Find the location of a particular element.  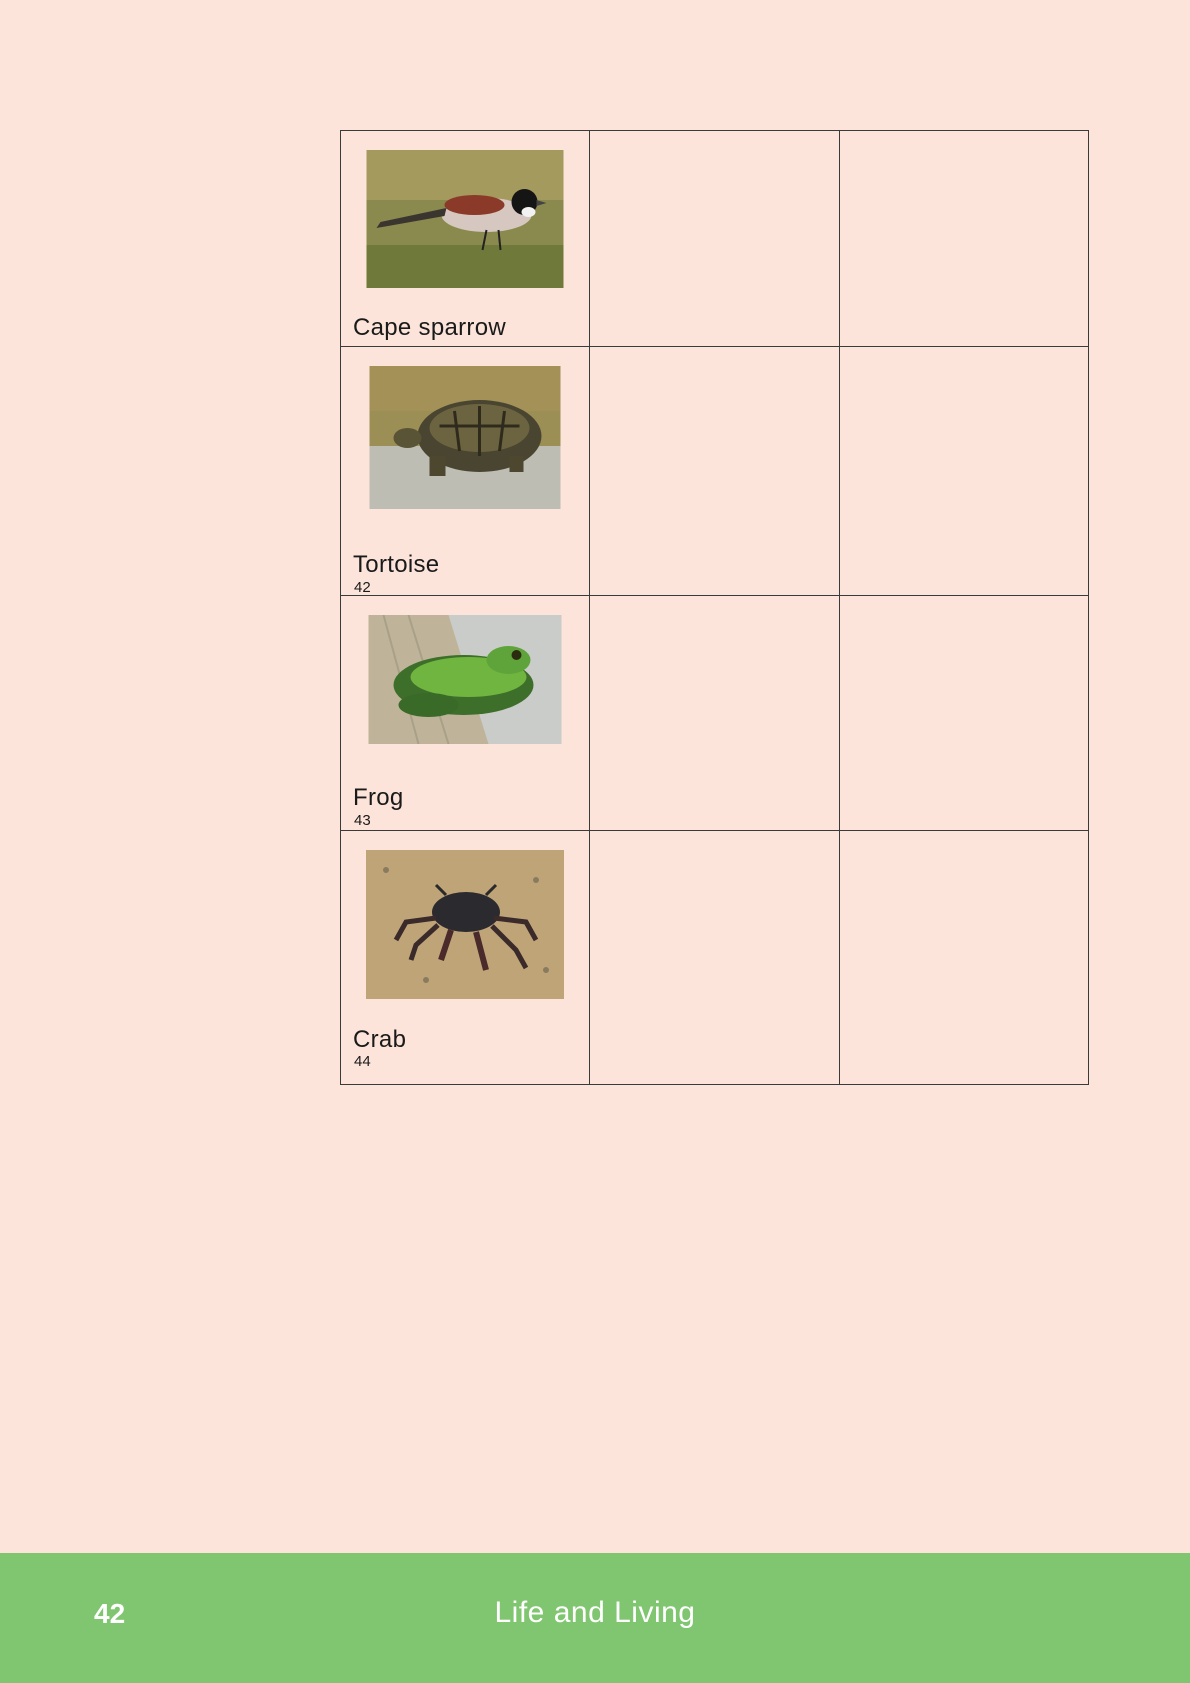

frog-photo is located at coordinates (465, 679).